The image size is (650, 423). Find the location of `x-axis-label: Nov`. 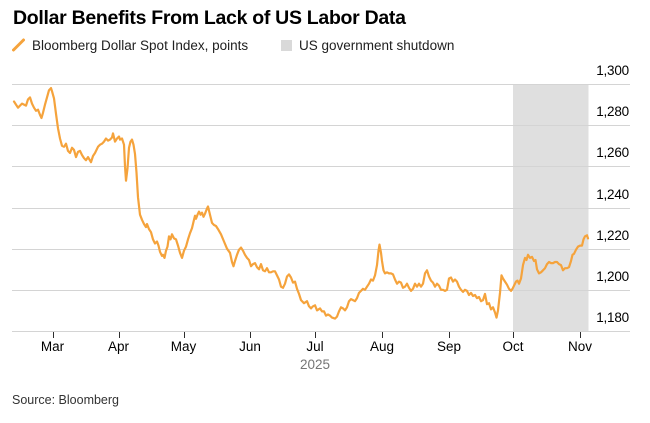

x-axis-label: Nov is located at coordinates (579, 346).